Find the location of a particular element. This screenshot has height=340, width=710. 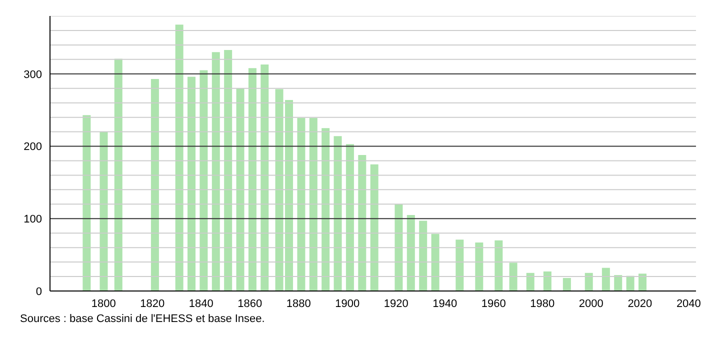

x-tick-label: 1980 is located at coordinates (542, 304).